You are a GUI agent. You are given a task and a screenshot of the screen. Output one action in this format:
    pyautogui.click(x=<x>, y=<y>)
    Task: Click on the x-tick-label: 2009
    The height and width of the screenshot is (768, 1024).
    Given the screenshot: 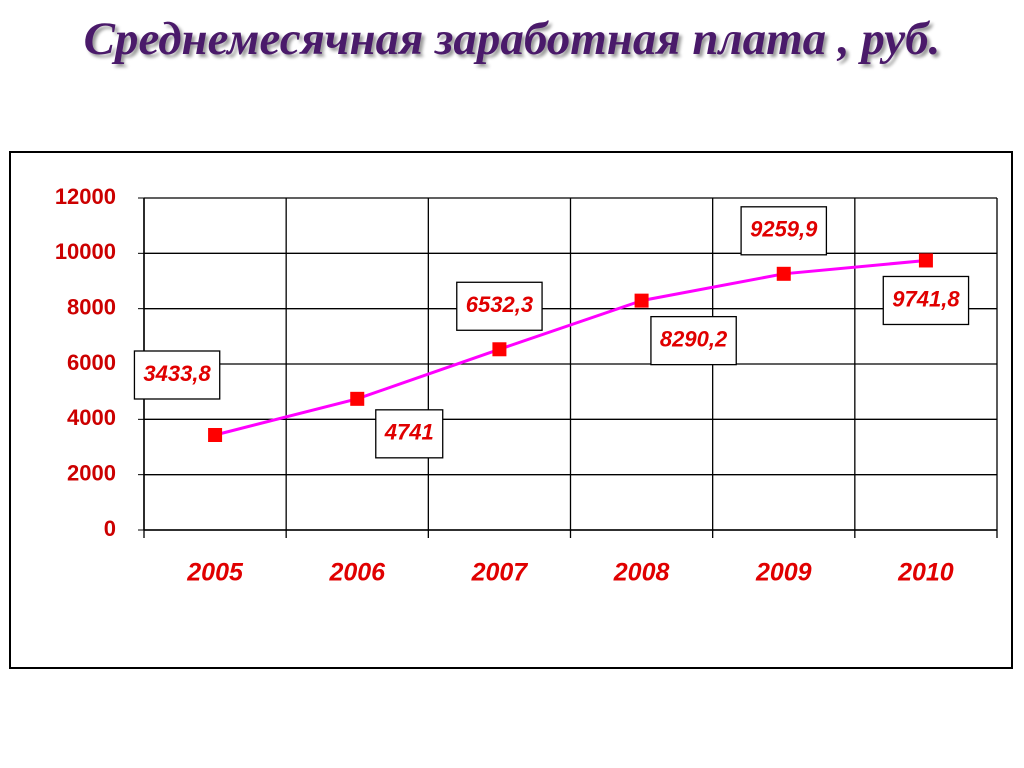 What is the action you would take?
    pyautogui.click(x=783, y=573)
    